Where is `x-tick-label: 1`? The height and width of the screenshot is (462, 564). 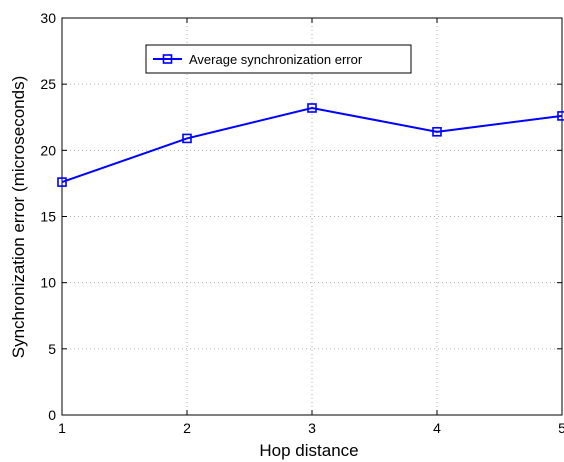
x-tick-label: 1 is located at coordinates (62, 428).